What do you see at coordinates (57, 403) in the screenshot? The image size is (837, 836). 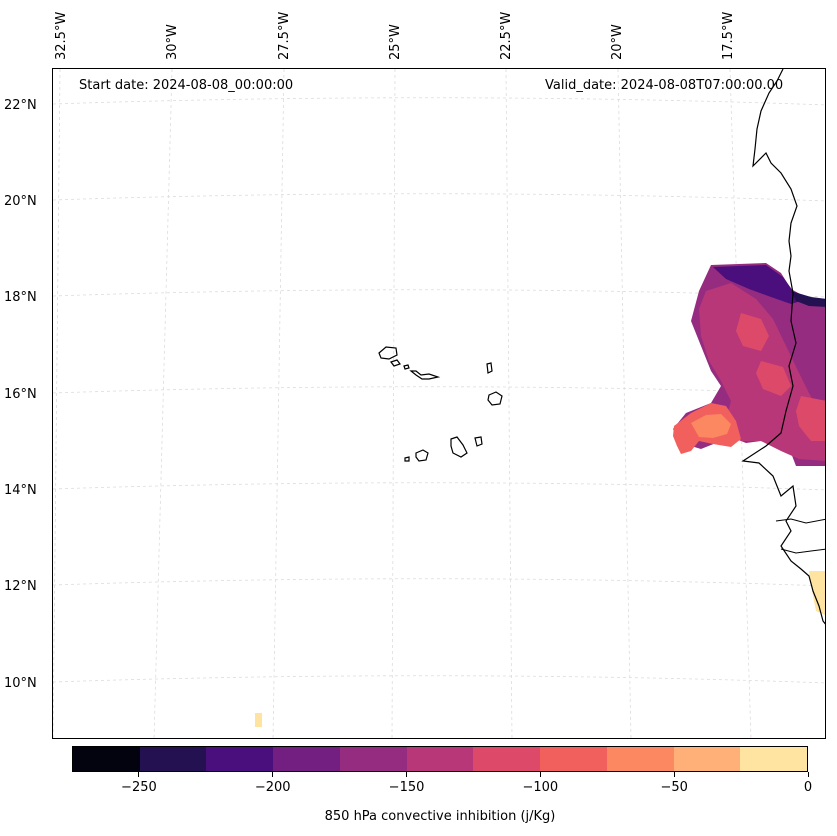 I see `meridian-32.5w` at bounding box center [57, 403].